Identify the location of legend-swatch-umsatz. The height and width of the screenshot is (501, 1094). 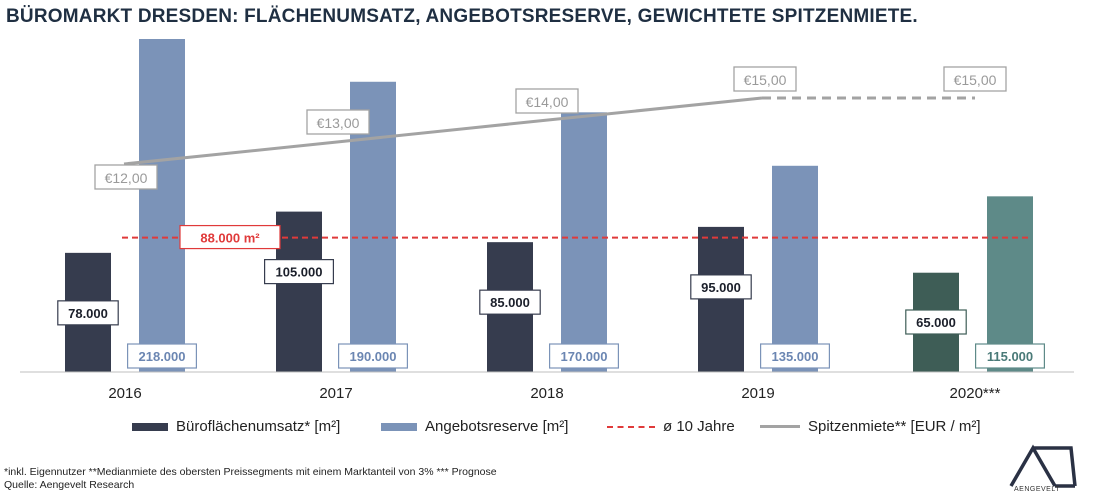
(150, 426).